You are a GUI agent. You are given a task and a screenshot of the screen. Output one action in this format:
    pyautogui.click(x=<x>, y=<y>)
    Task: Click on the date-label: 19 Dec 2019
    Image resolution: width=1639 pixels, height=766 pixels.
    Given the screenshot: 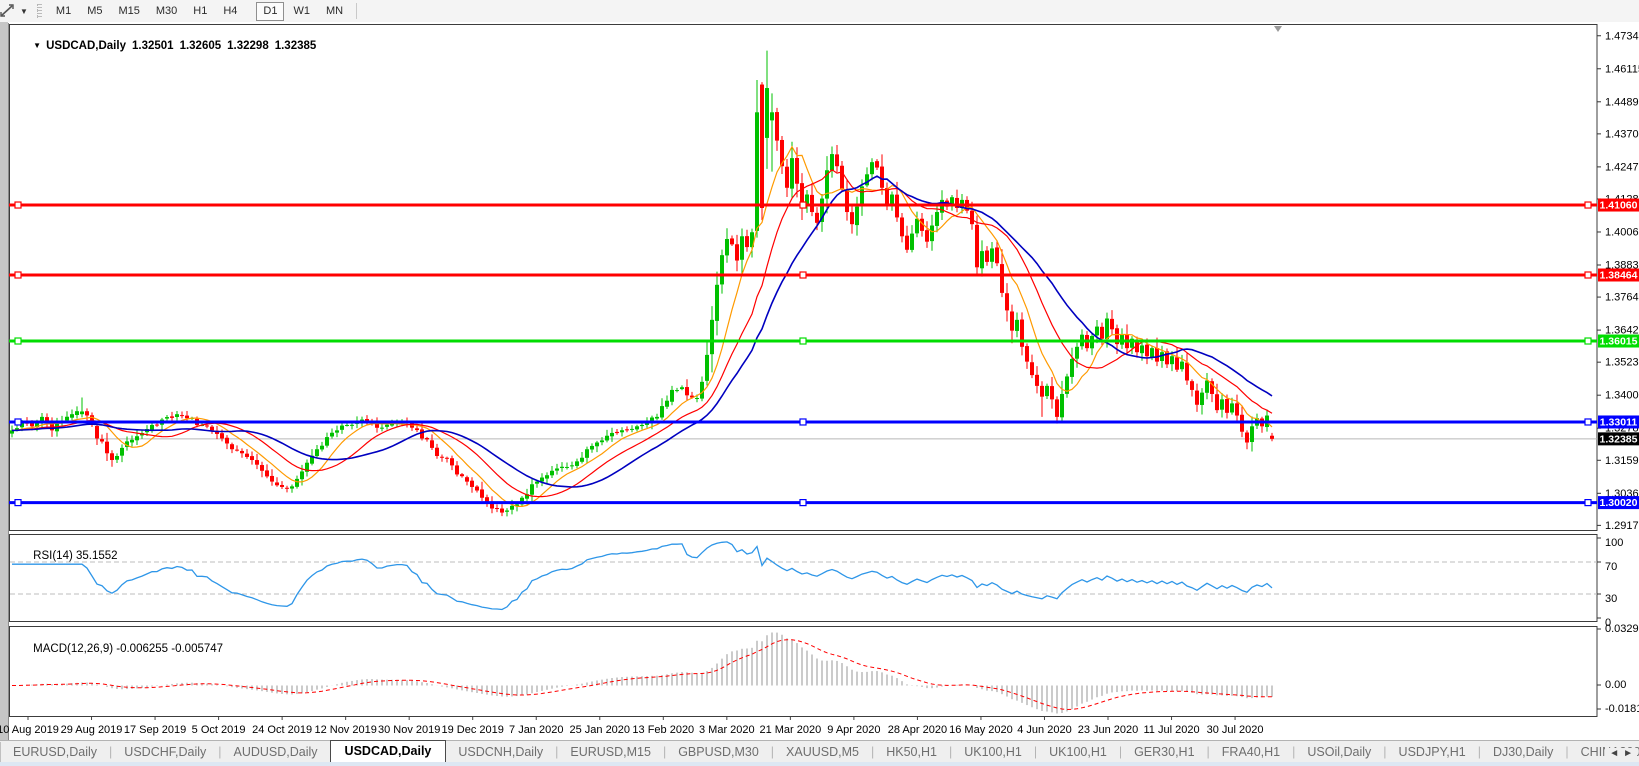 What is the action you would take?
    pyautogui.click(x=473, y=730)
    